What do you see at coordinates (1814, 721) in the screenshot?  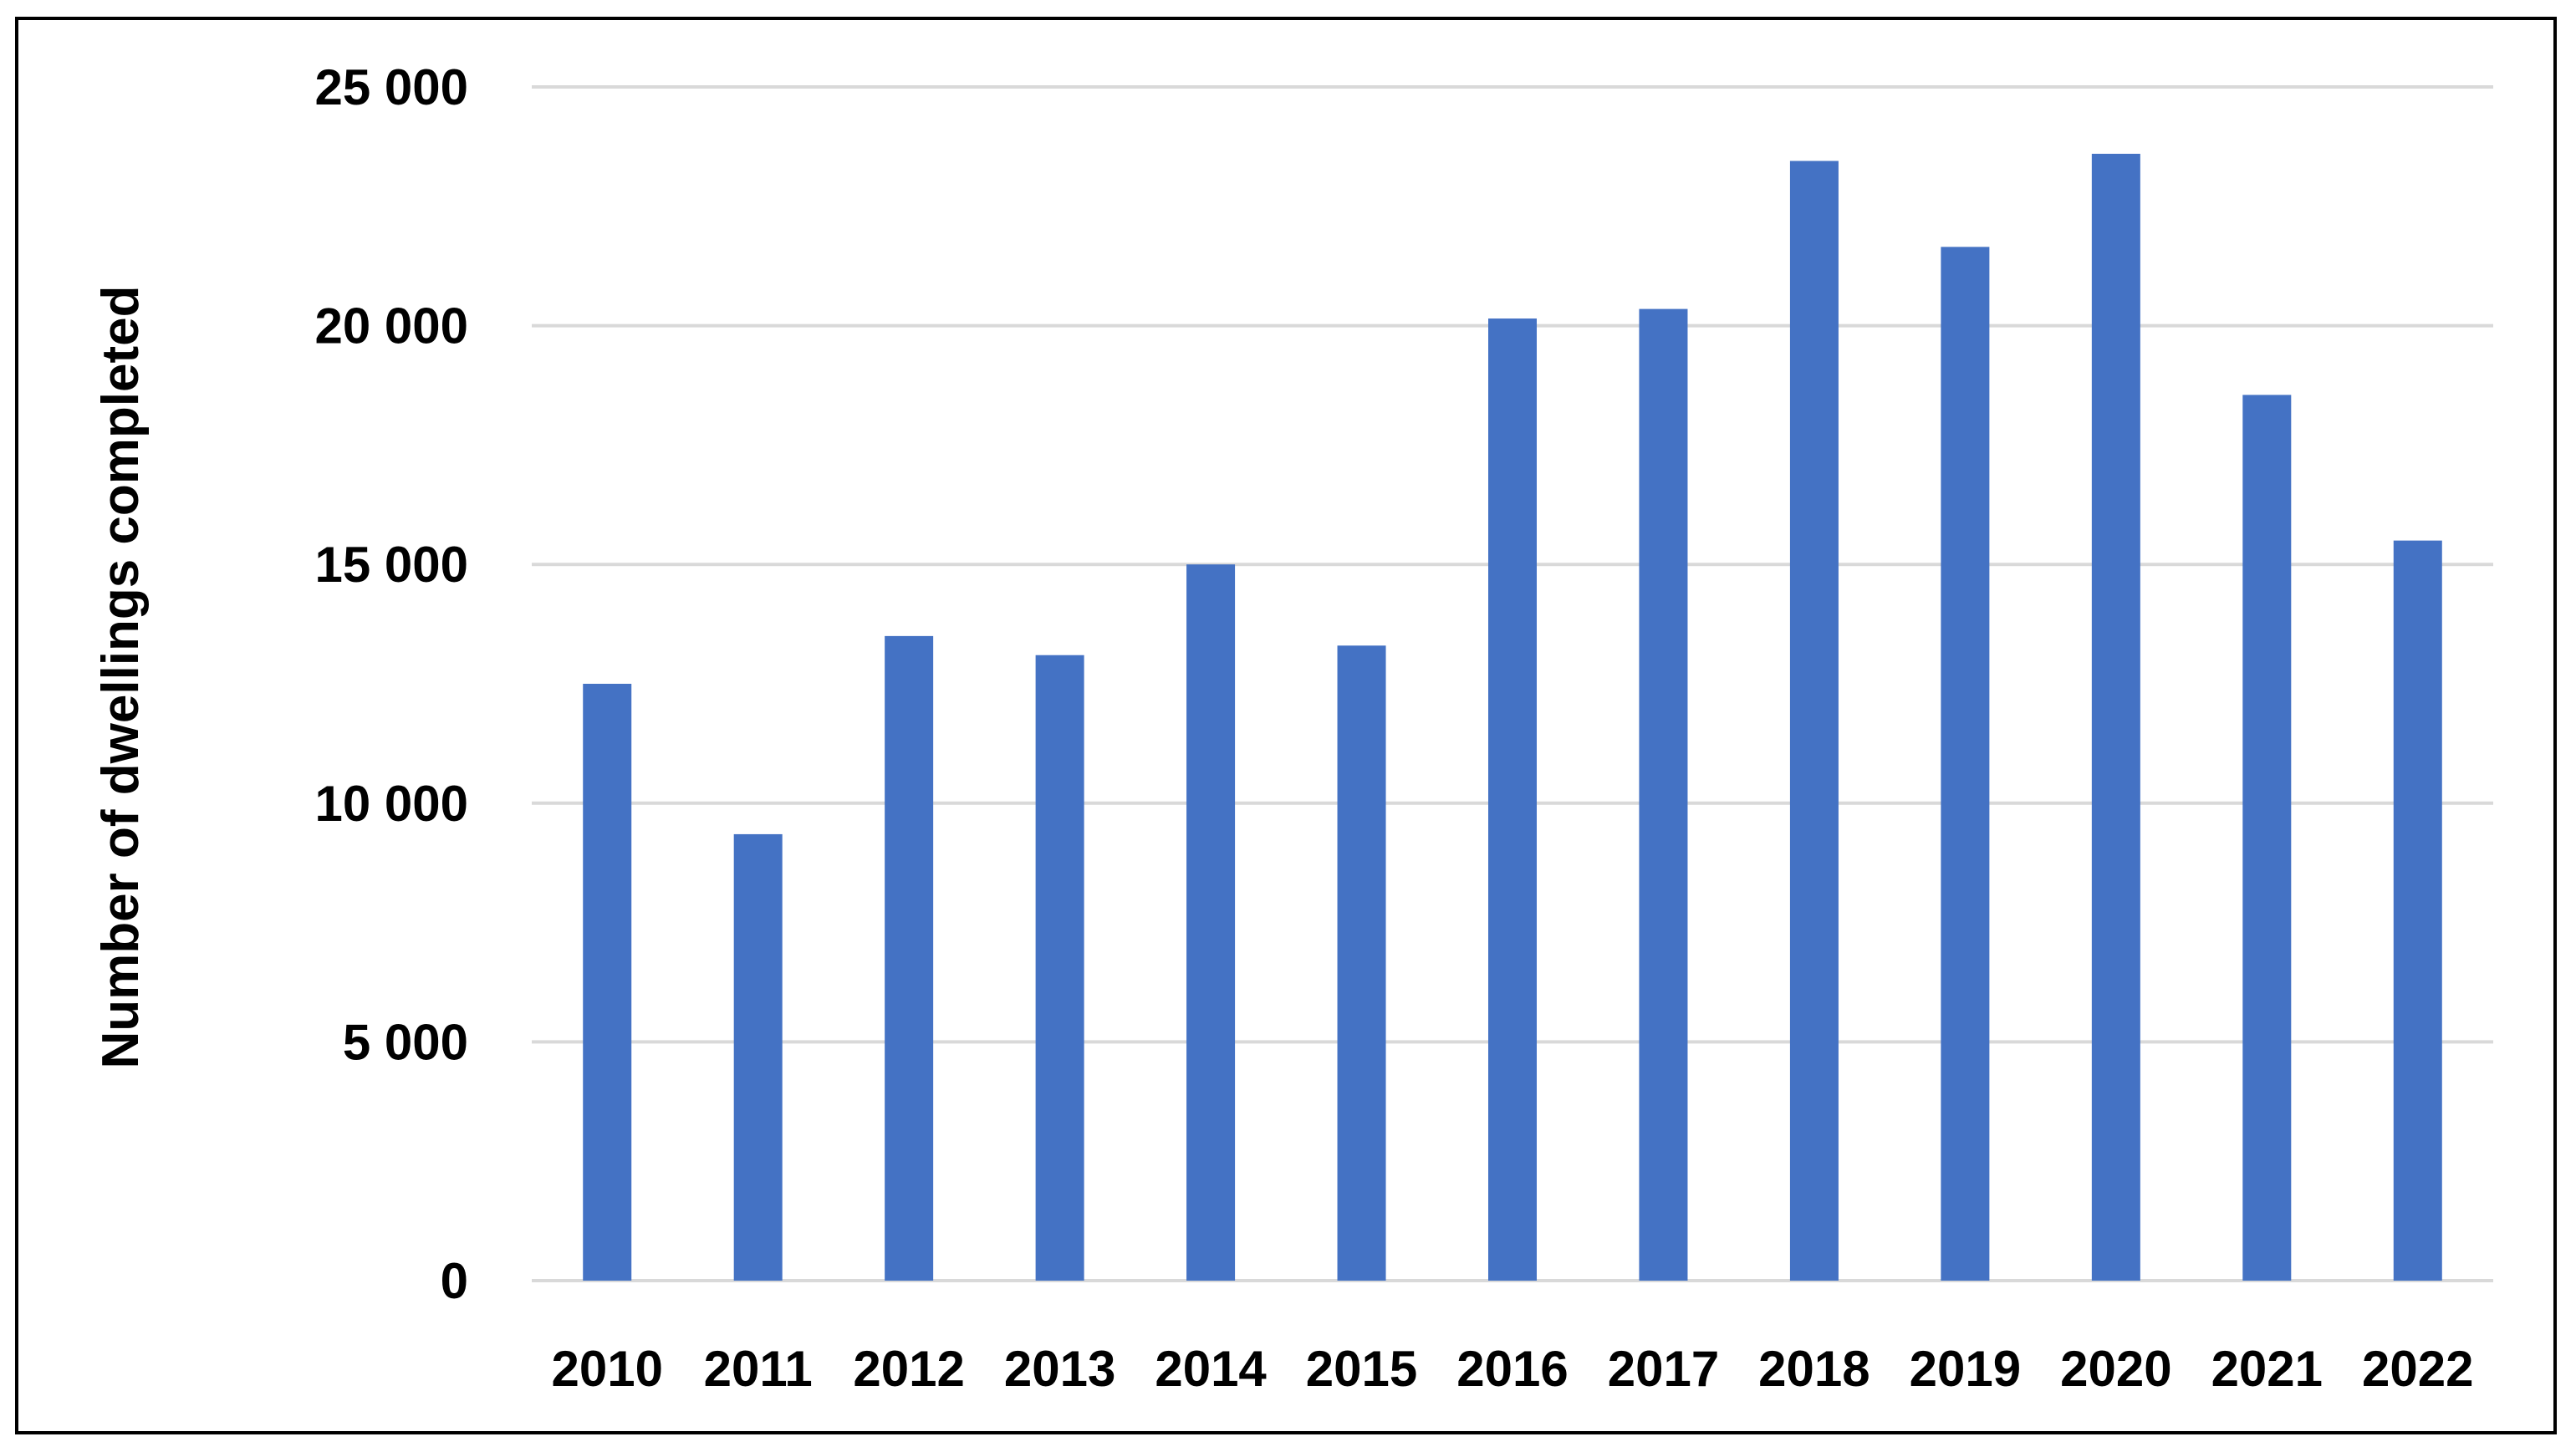 I see `bar-2018` at bounding box center [1814, 721].